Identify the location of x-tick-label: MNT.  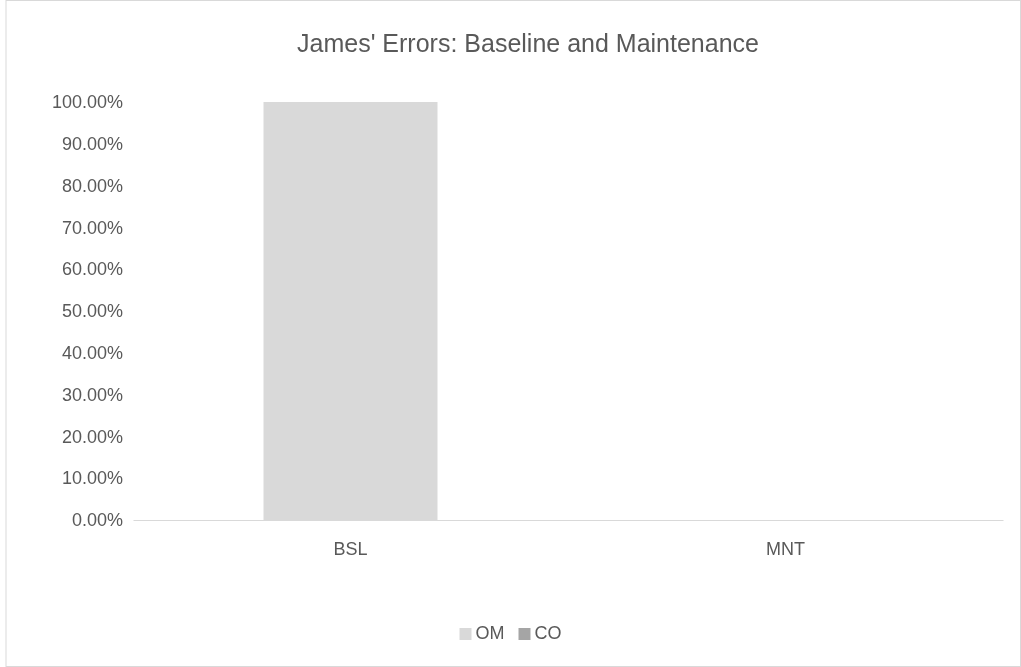
(785, 548).